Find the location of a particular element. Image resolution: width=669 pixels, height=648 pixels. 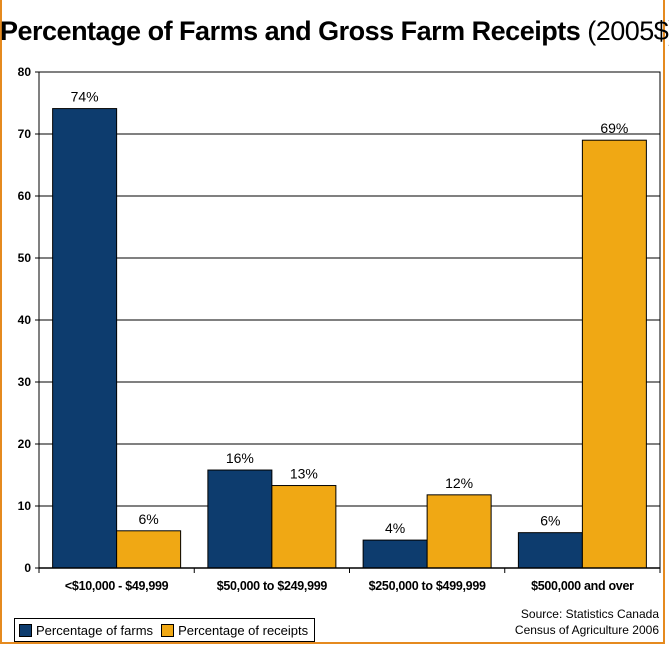

y-tick-label-60: 60 is located at coordinates (25, 196).